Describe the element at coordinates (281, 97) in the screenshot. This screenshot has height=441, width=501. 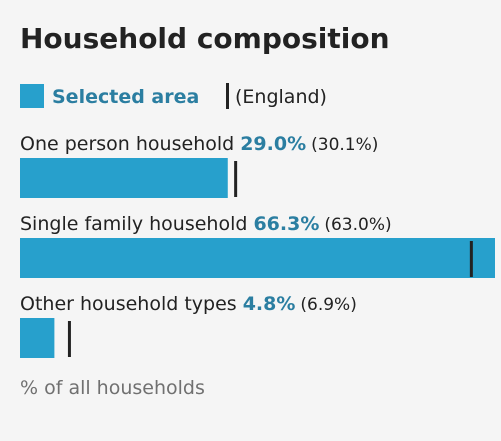
I see `legend-label: (England)` at that location.